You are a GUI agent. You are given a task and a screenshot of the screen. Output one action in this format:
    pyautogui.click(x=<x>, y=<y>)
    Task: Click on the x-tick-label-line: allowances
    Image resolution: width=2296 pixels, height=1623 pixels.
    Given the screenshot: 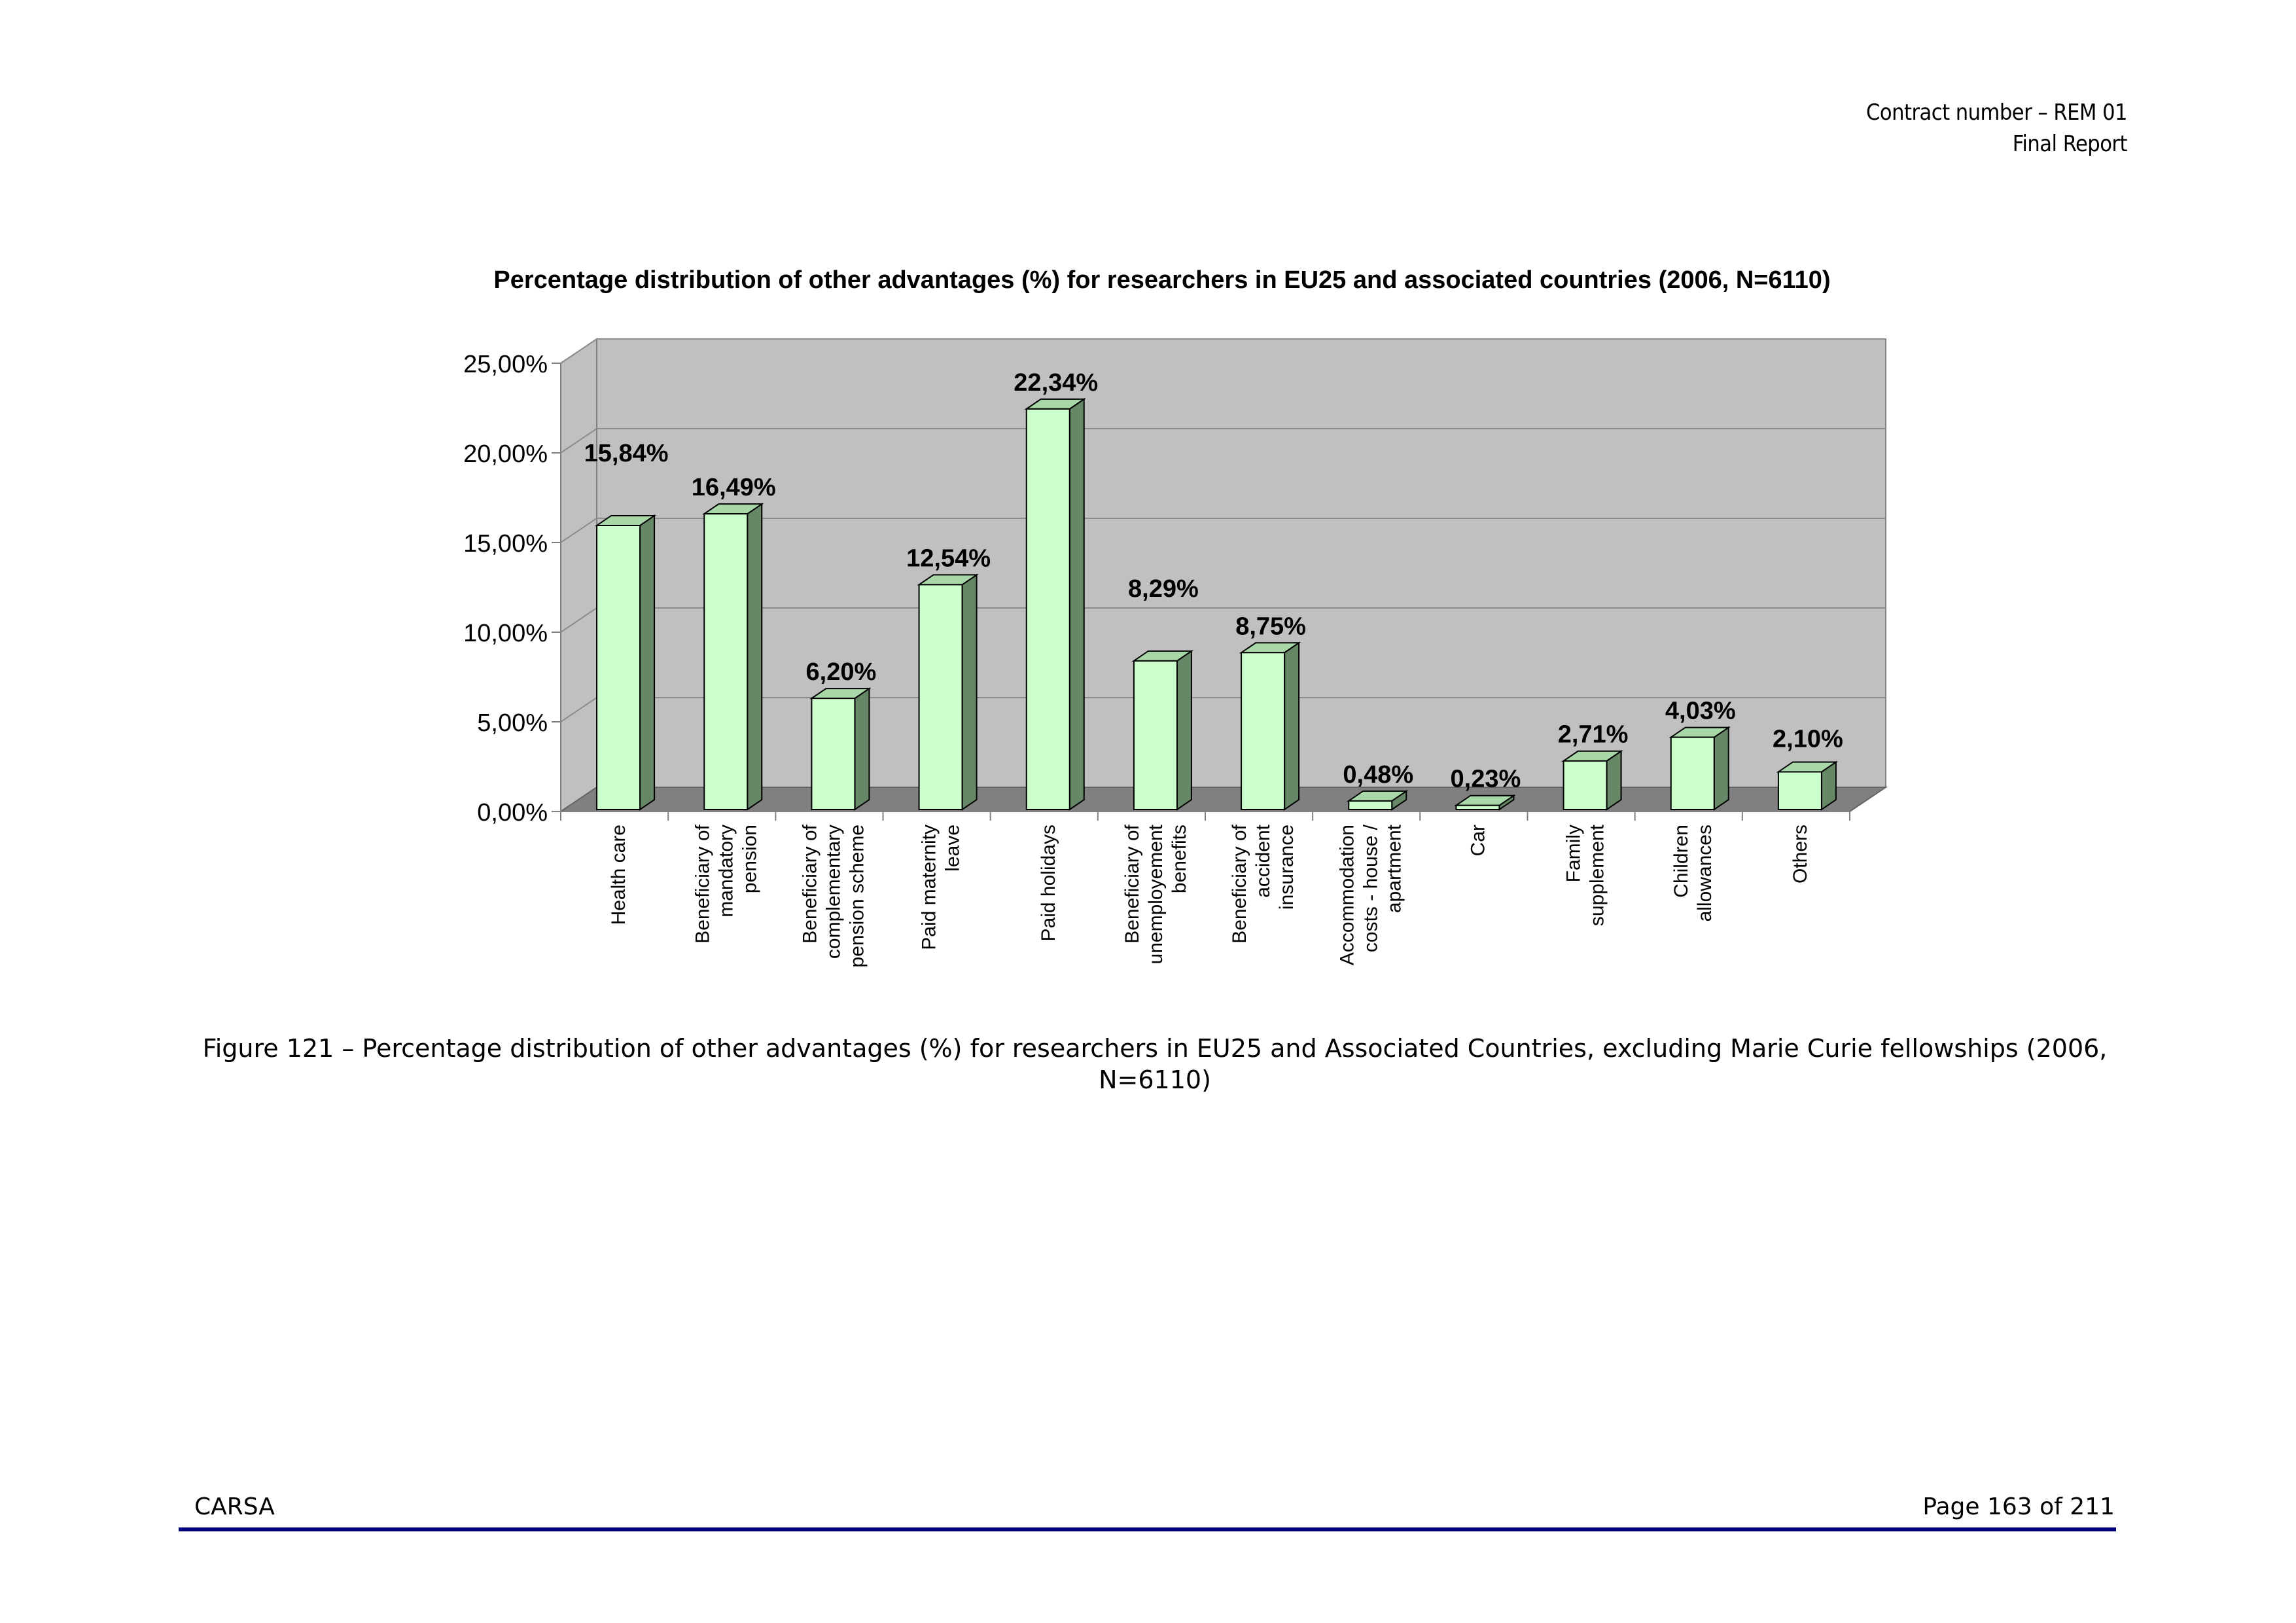 What is the action you would take?
    pyautogui.click(x=1705, y=873)
    